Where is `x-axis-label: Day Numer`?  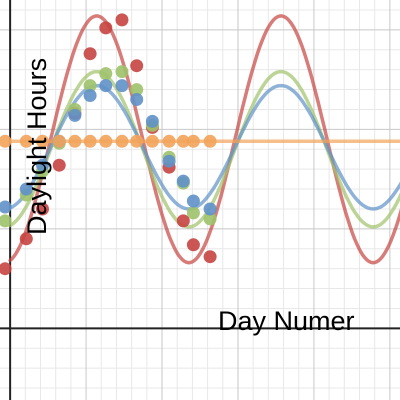
x-axis-label: Day Numer is located at coordinates (286, 321).